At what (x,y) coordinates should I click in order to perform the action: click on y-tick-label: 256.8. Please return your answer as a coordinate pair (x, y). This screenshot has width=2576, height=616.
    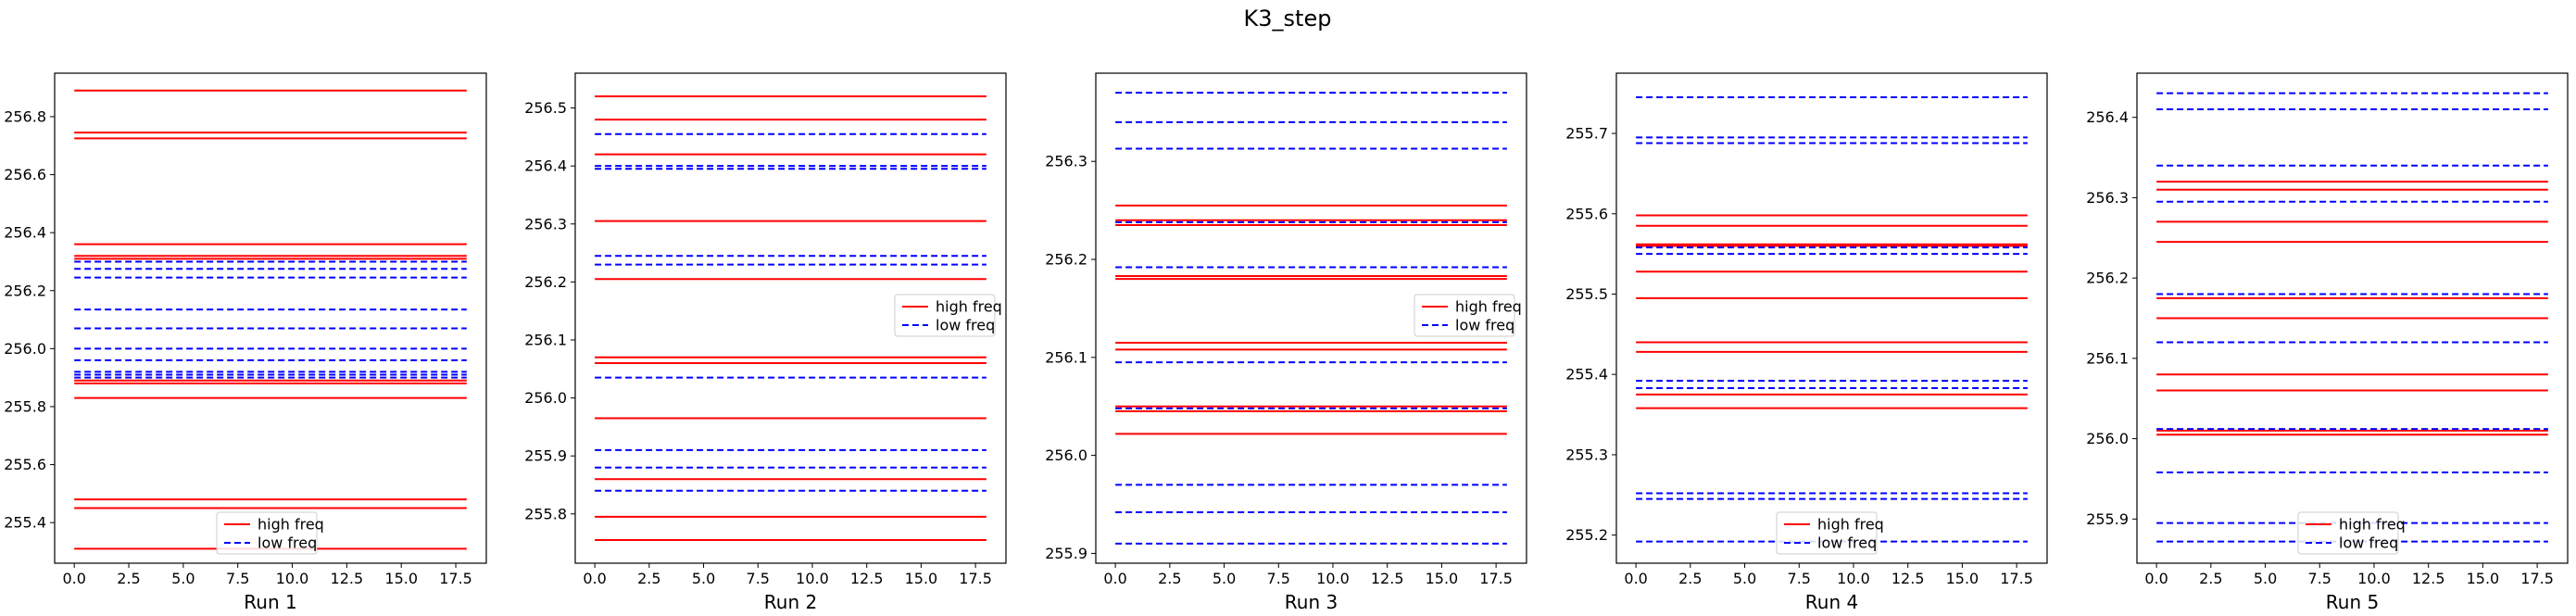
    Looking at the image, I should click on (25, 116).